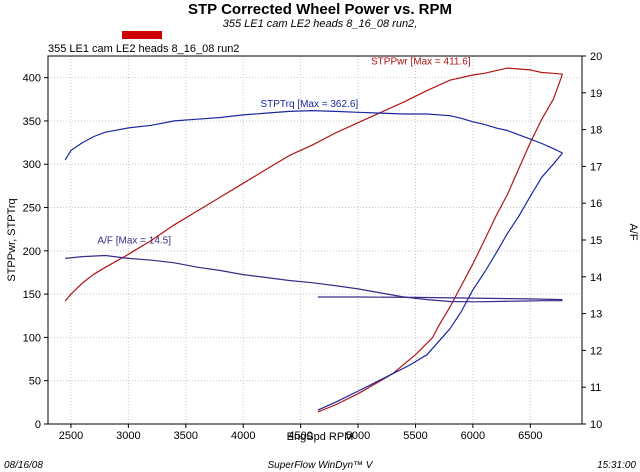 This screenshot has height=472, width=640. What do you see at coordinates (596, 57) in the screenshot?
I see `y-right-tick-label: 20` at bounding box center [596, 57].